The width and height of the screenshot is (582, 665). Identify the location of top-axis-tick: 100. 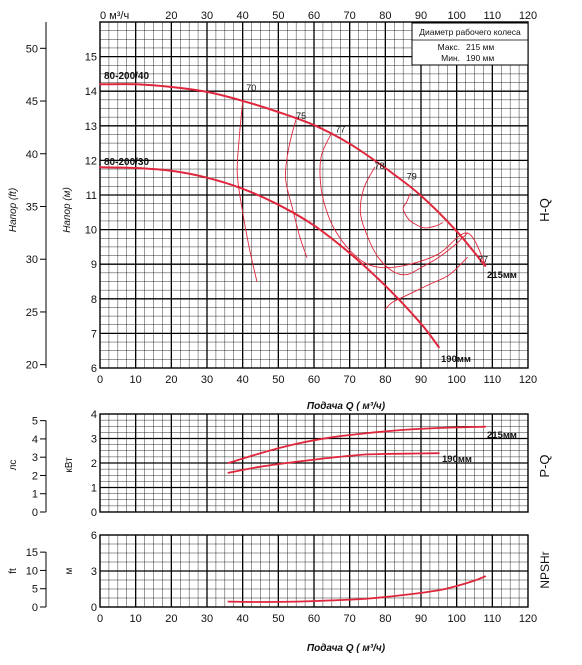
(456, 16).